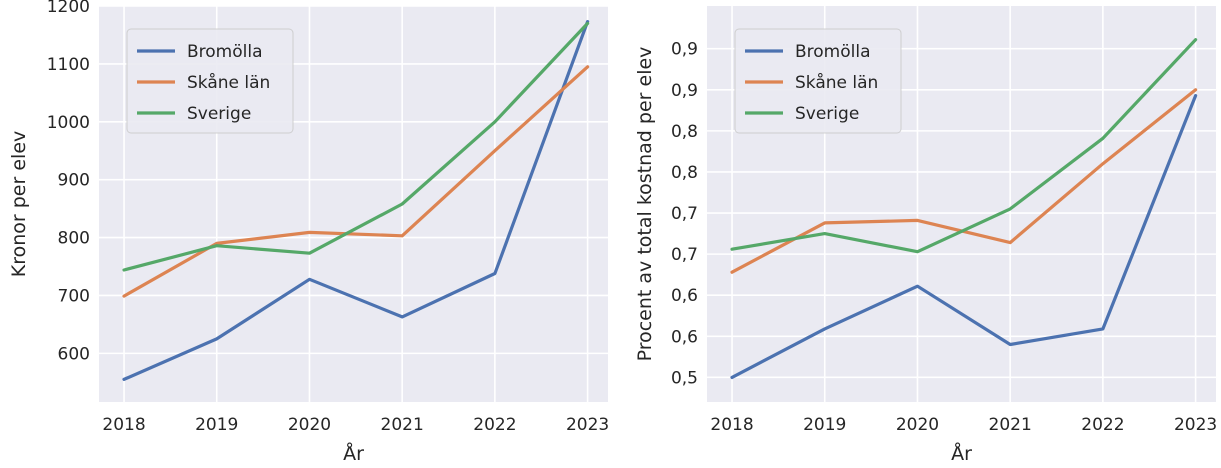 The image size is (1221, 468). What do you see at coordinates (684, 378) in the screenshot?
I see `y-tick-label: 0,5` at bounding box center [684, 378].